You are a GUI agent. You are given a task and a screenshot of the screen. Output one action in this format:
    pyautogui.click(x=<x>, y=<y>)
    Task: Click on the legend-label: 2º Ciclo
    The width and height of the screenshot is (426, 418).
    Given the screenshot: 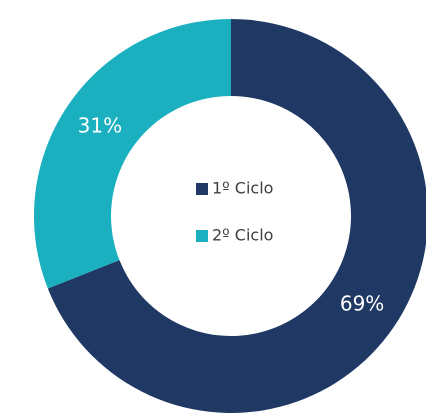 What is the action you would take?
    pyautogui.click(x=242, y=235)
    